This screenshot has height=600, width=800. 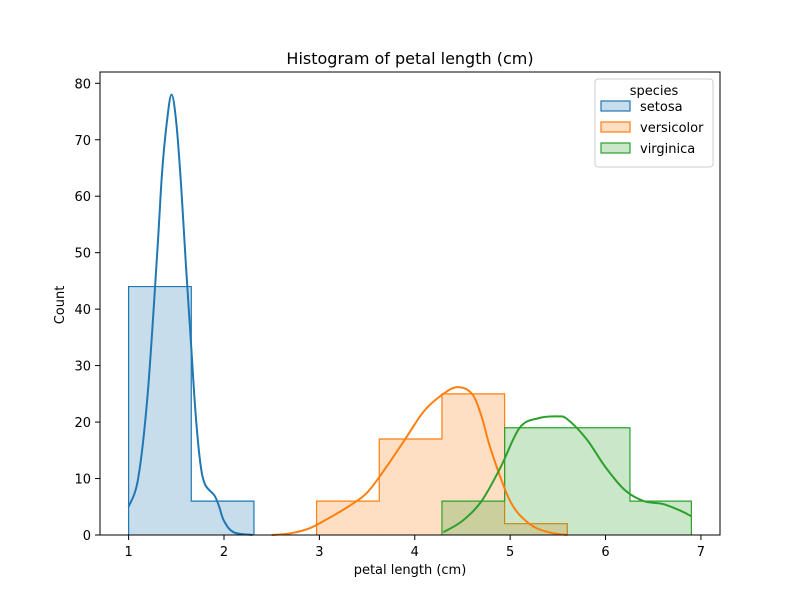 I want to click on x-tick-label-6: 6, so click(x=605, y=552).